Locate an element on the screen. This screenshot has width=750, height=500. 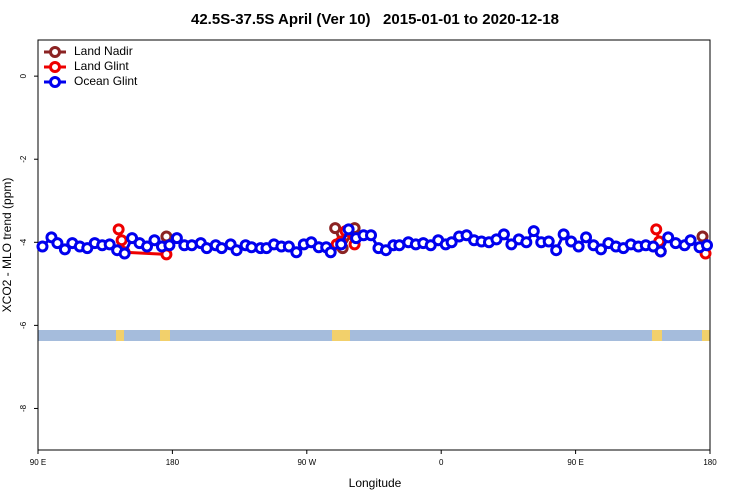
x-tick-label: 0 is located at coordinates (441, 462).